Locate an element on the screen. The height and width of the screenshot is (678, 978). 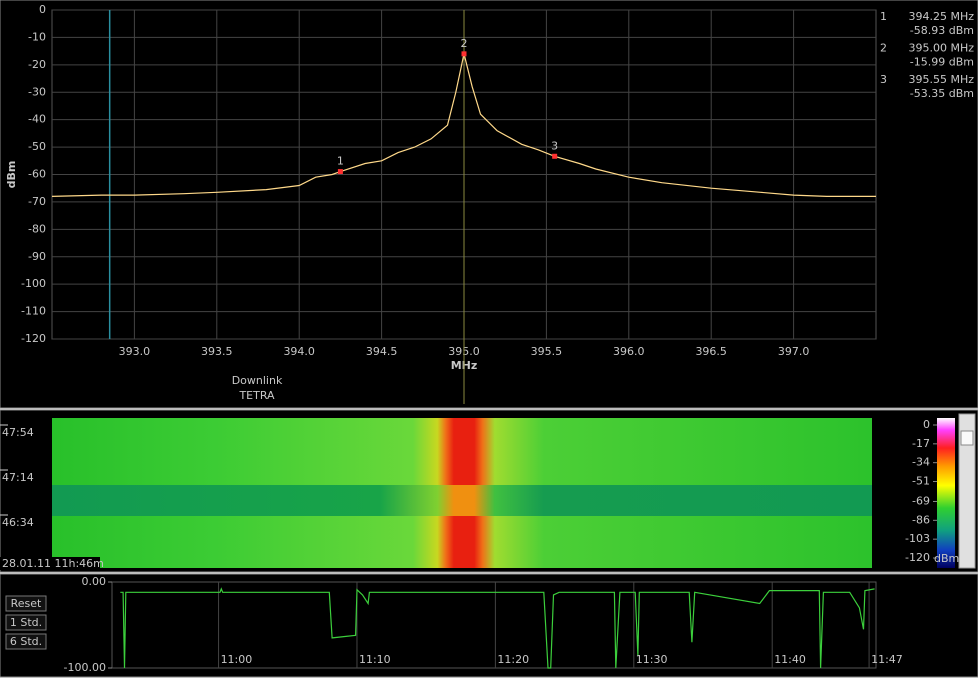
y-tick-label: -70 is located at coordinates (37, 201).